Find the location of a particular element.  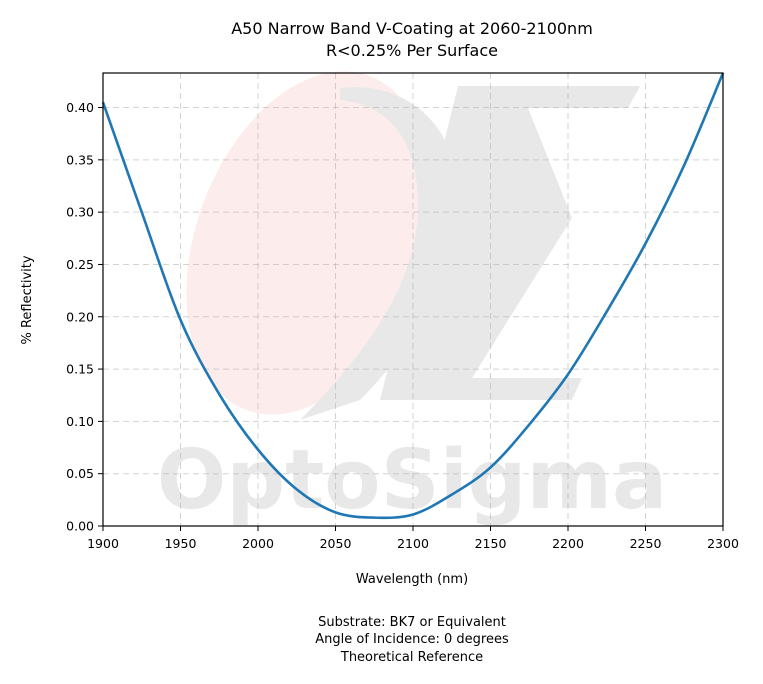

x-axis-ticks: 1900 1950 2000 2050 2100 2150 2200 2250 2300 is located at coordinates (413, 538).